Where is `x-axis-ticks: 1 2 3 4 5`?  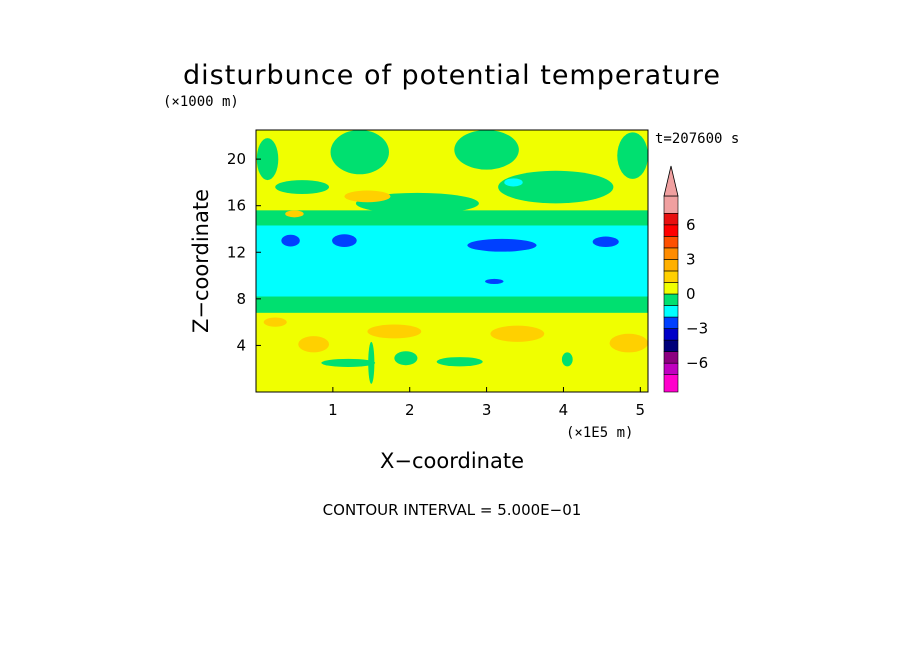 x-axis-ticks: 1 2 3 4 5 is located at coordinates (486, 403).